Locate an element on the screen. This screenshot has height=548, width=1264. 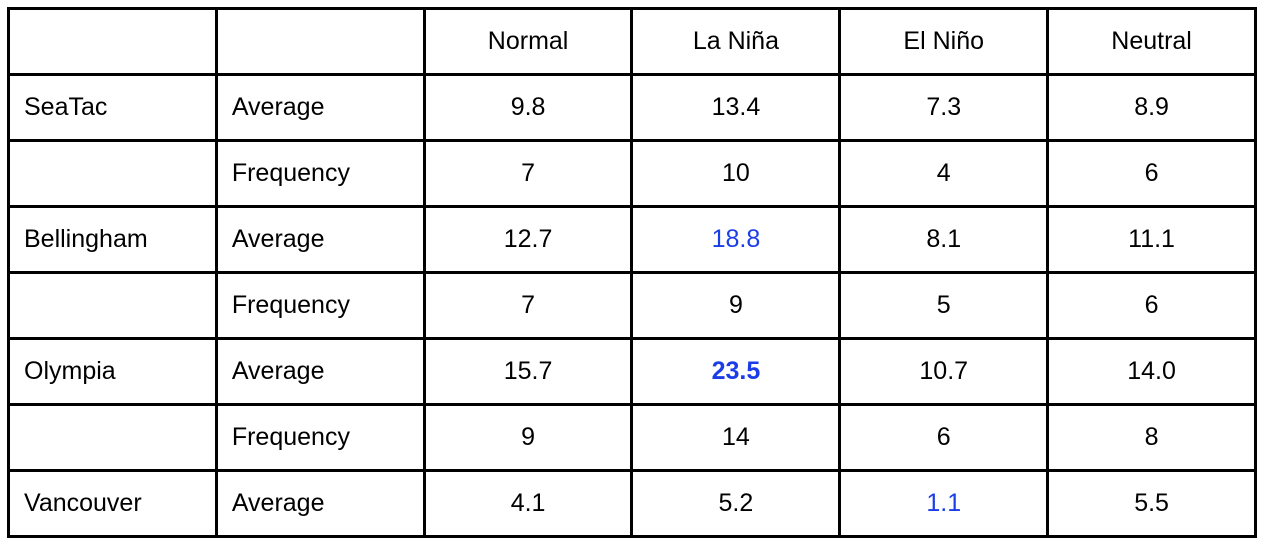
value-cell: 9.8 is located at coordinates (528, 107).